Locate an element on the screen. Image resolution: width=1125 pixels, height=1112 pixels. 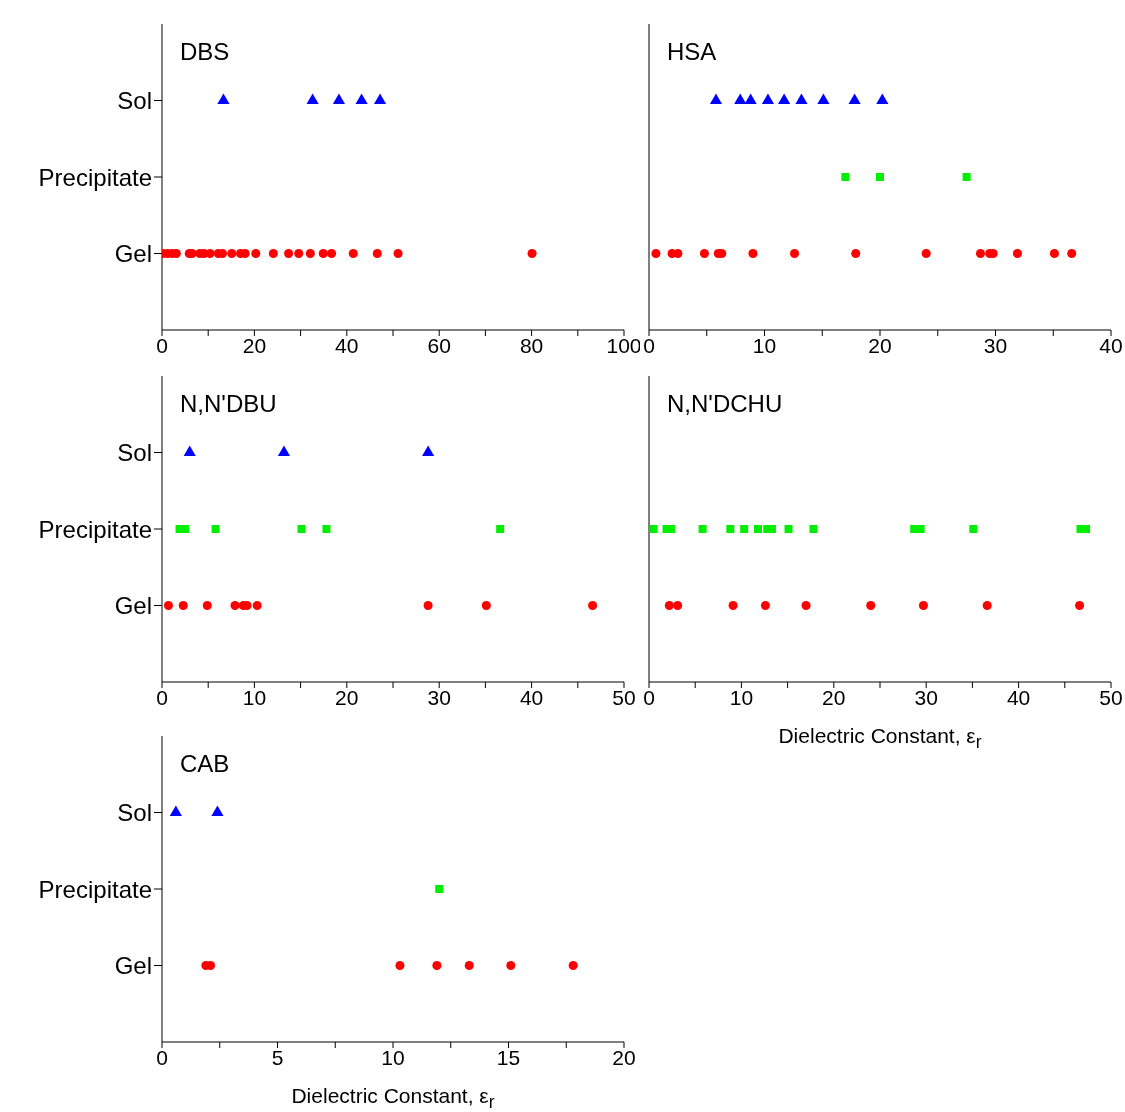
text: DBS is located at coordinates (205, 52).